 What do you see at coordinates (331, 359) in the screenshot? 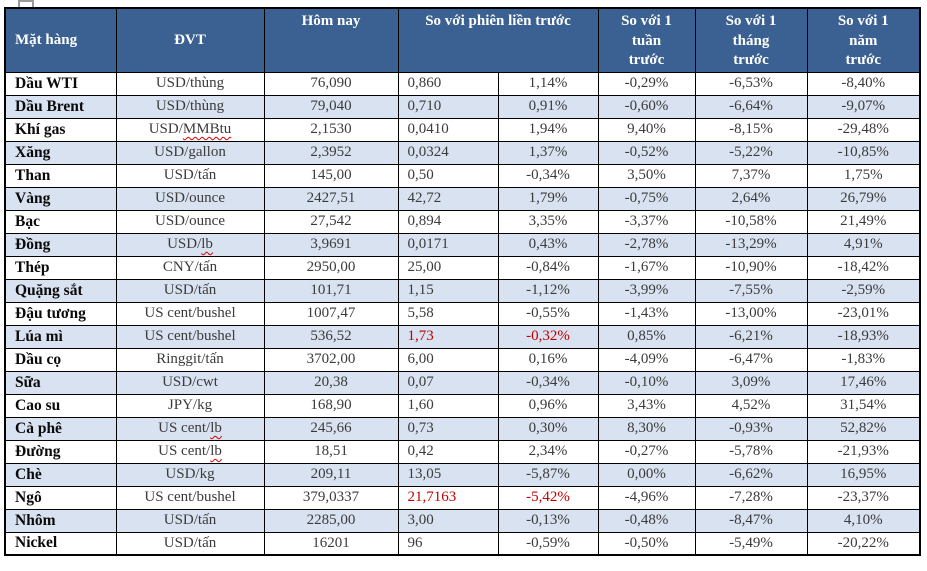
I see `cell-today: 3702,00` at bounding box center [331, 359].